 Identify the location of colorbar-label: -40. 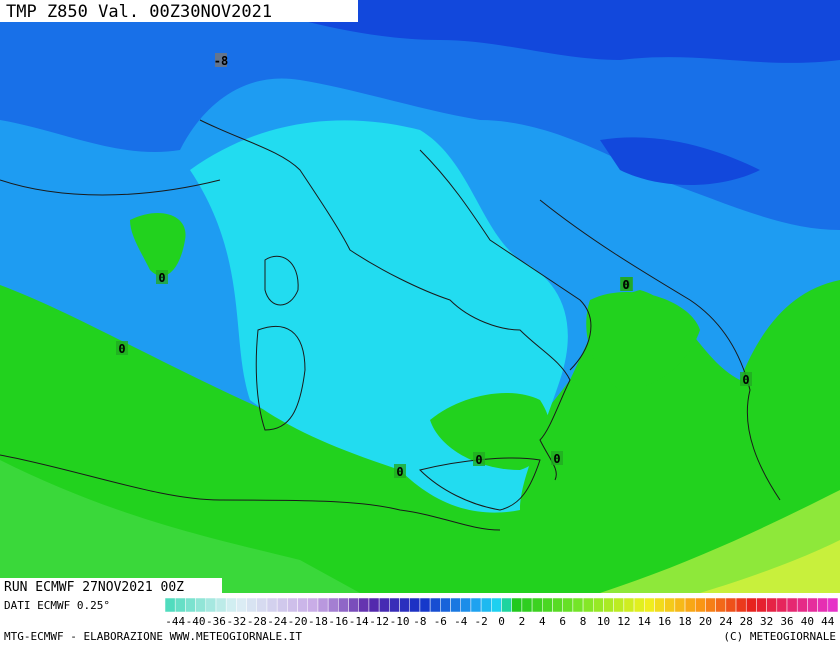
(196, 621).